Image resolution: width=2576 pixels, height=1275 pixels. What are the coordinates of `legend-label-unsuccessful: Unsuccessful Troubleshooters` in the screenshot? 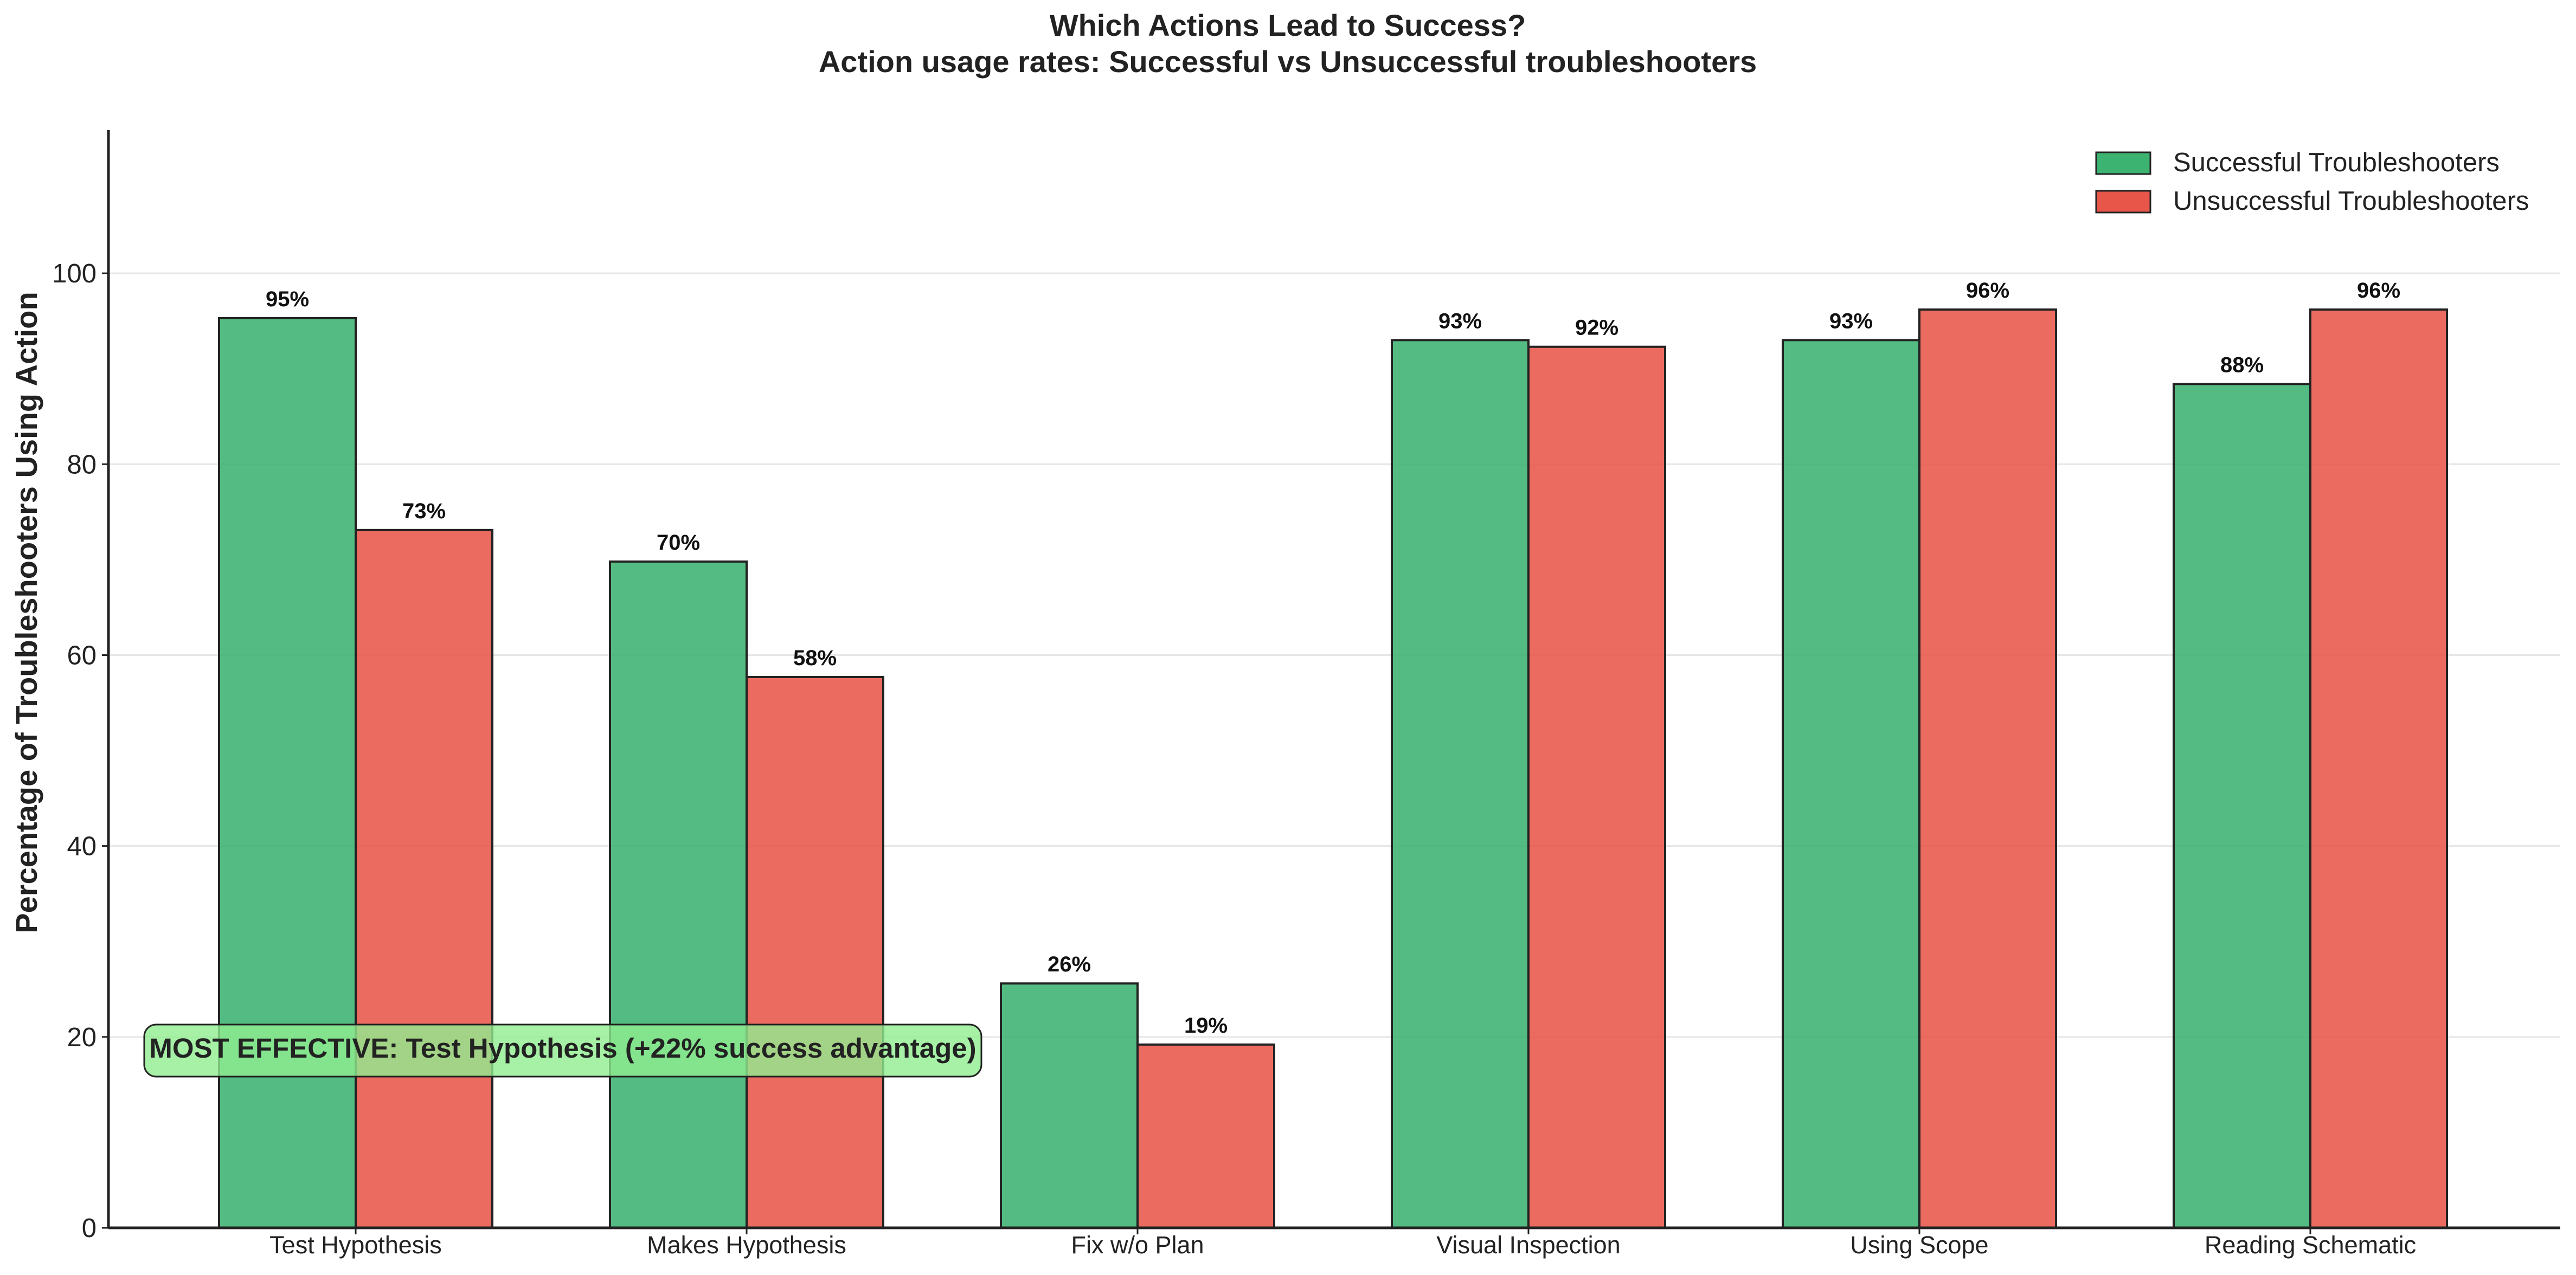 It's located at (2351, 201).